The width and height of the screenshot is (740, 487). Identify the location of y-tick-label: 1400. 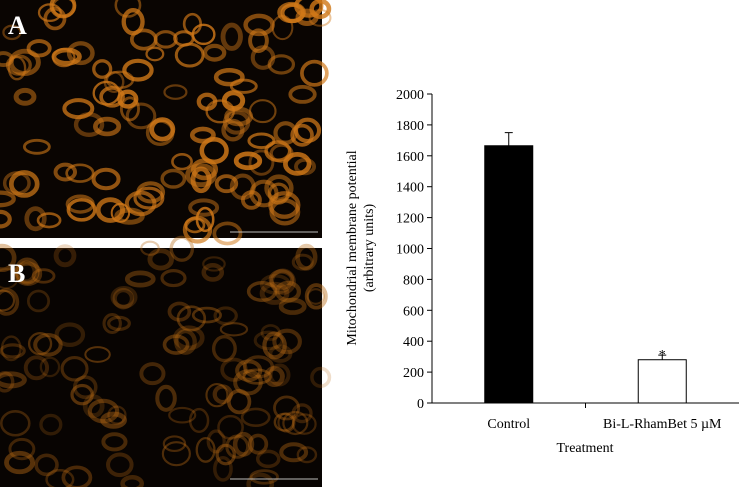
(410, 188).